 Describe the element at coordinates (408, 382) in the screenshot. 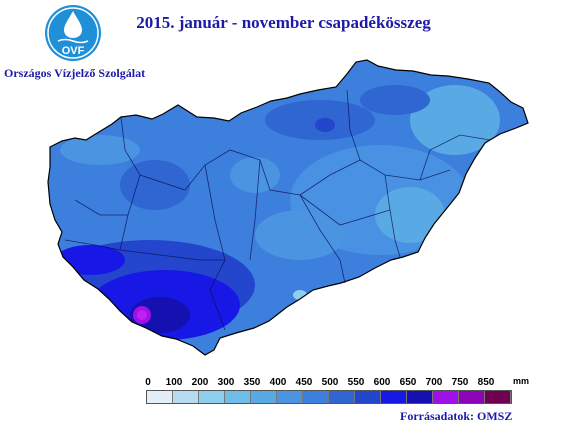

I see `legend-tick: 650` at that location.